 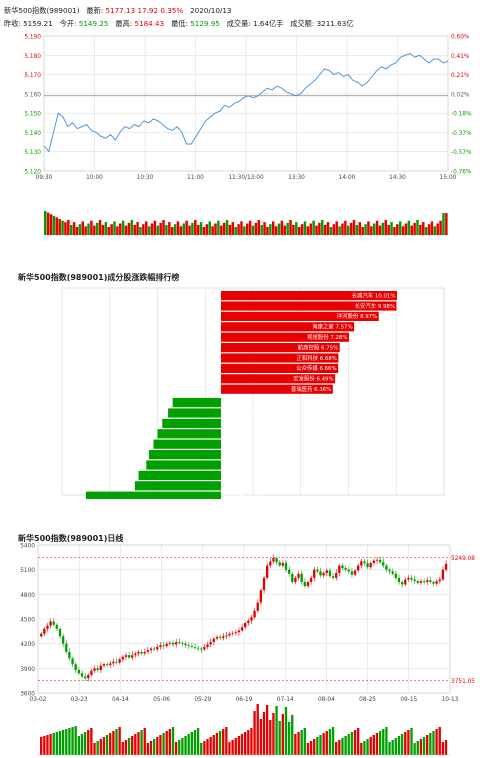 What do you see at coordinates (79, 700) in the screenshot?
I see `daily-x-tick: 03-23` at bounding box center [79, 700].